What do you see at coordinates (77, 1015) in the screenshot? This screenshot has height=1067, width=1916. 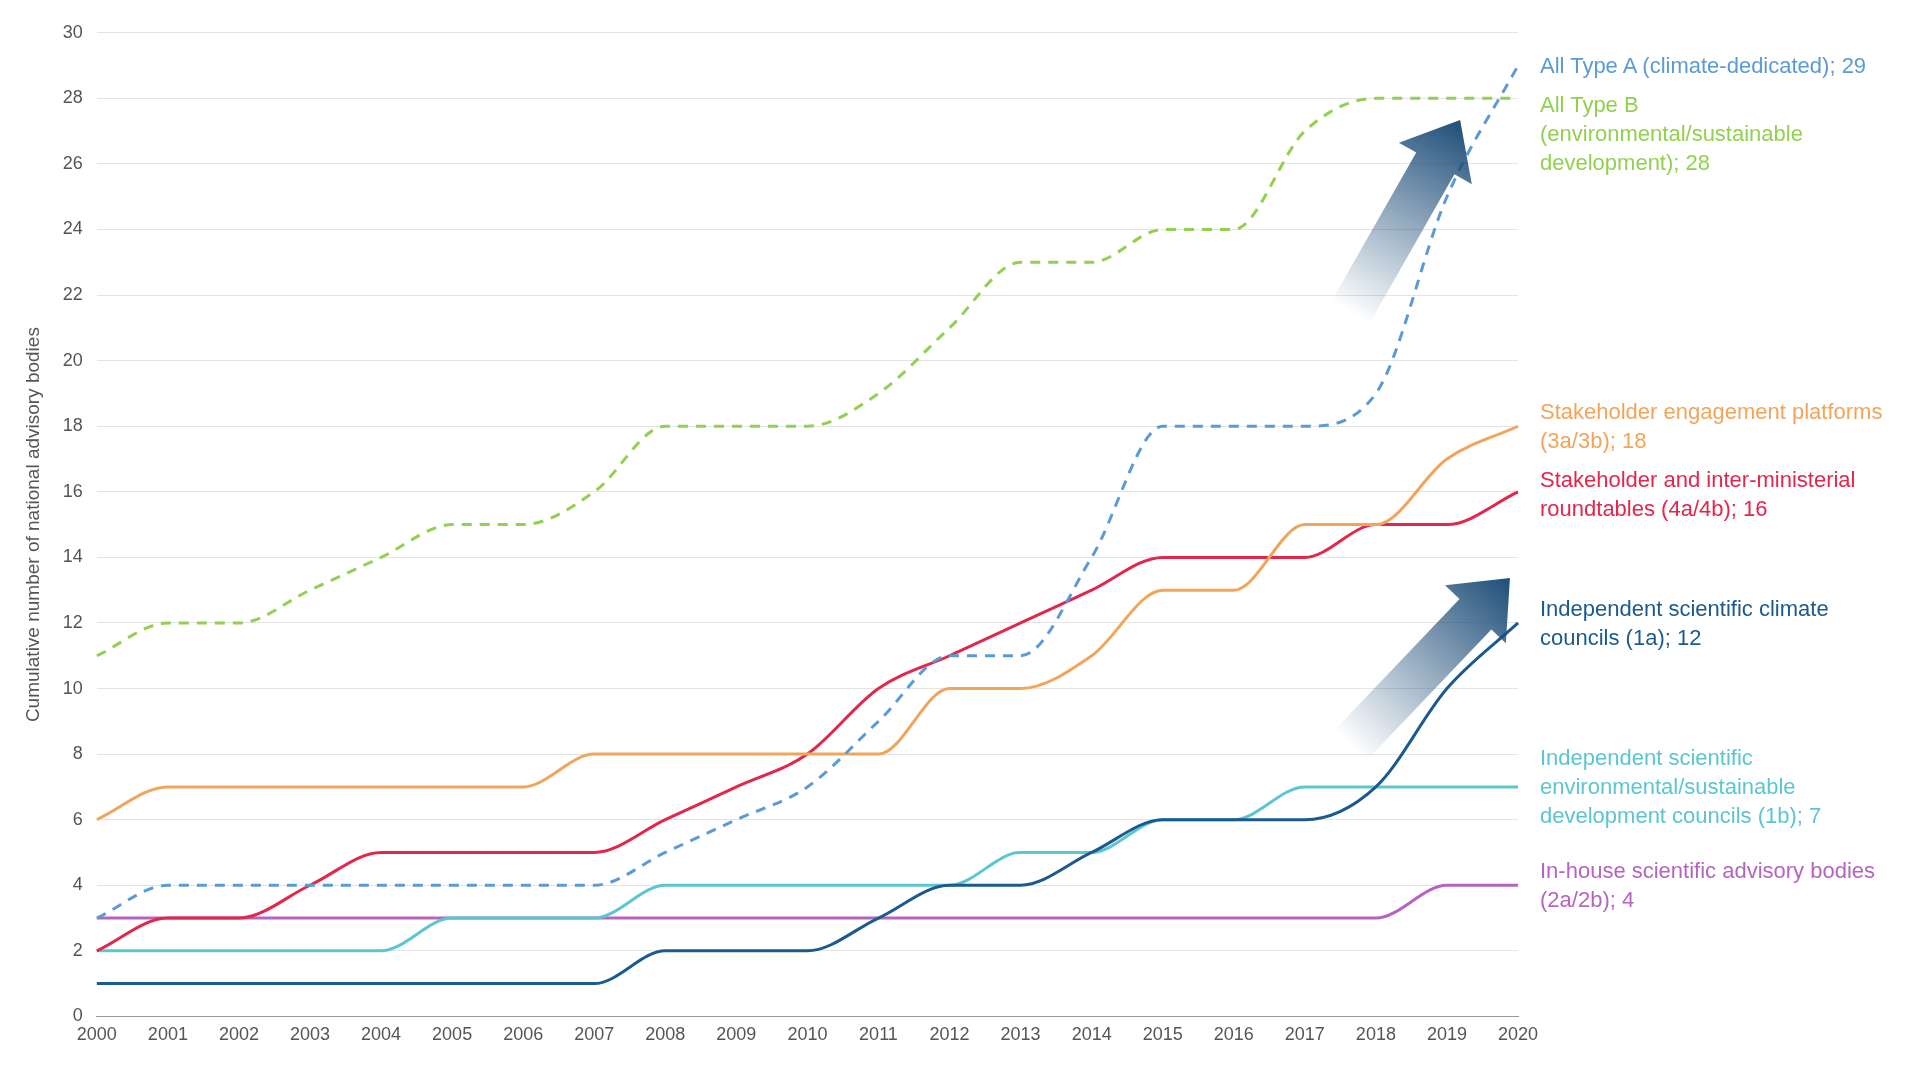 I see `y-tick-label: 0` at bounding box center [77, 1015].